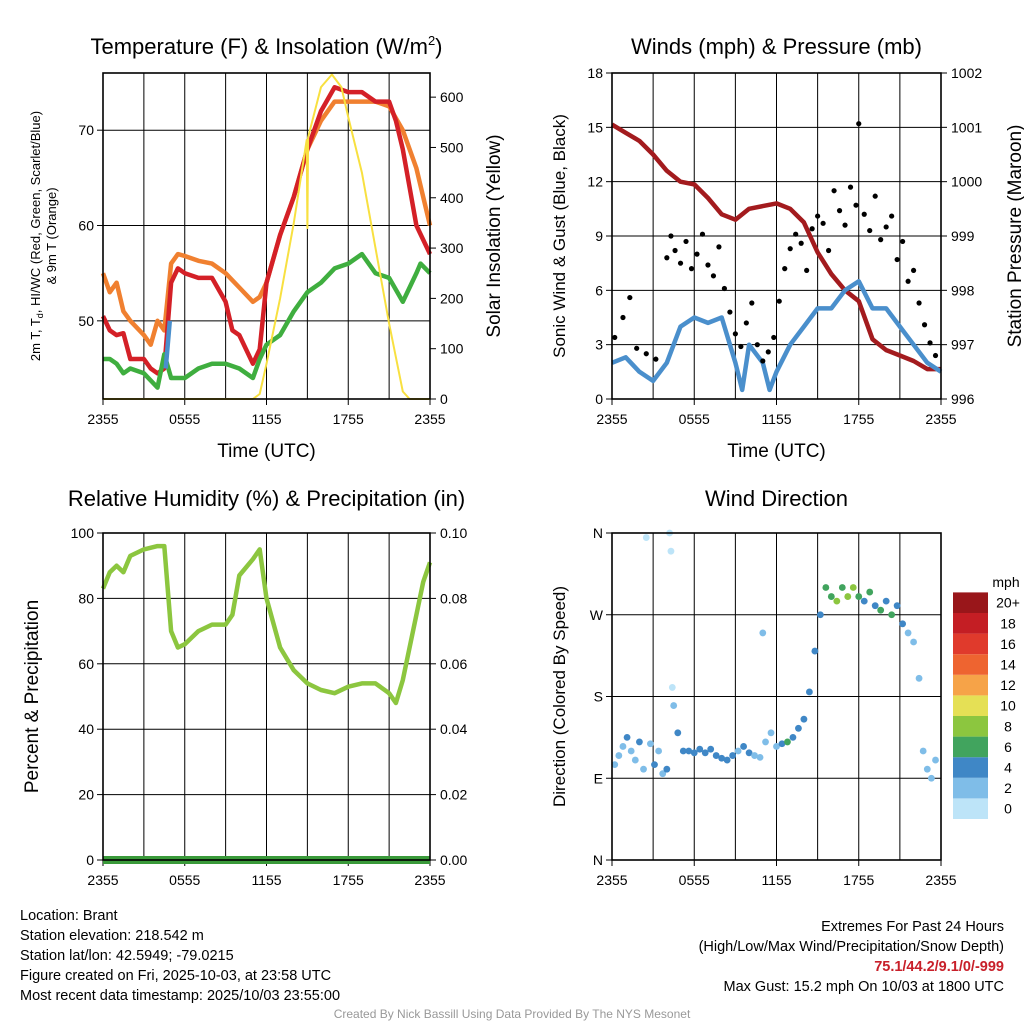  Describe the element at coordinates (348, 419) in the screenshot. I see `x-tick-label: 1755` at that location.